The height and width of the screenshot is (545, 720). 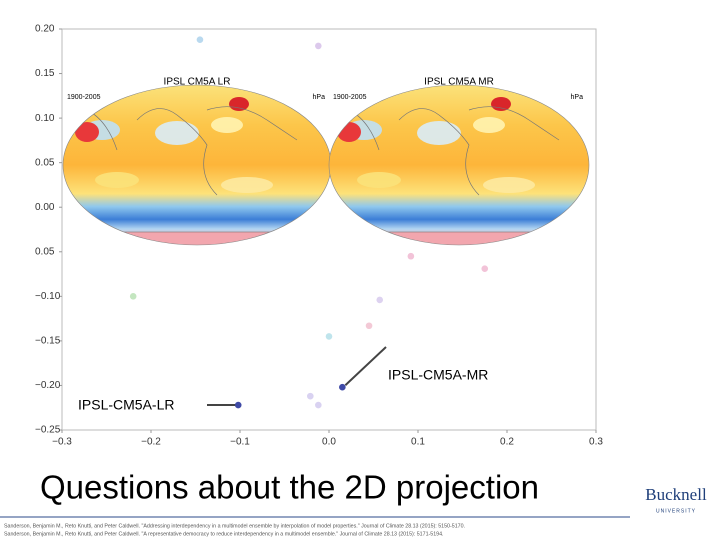 I want to click on logo: Bucknell, so click(x=676, y=494).